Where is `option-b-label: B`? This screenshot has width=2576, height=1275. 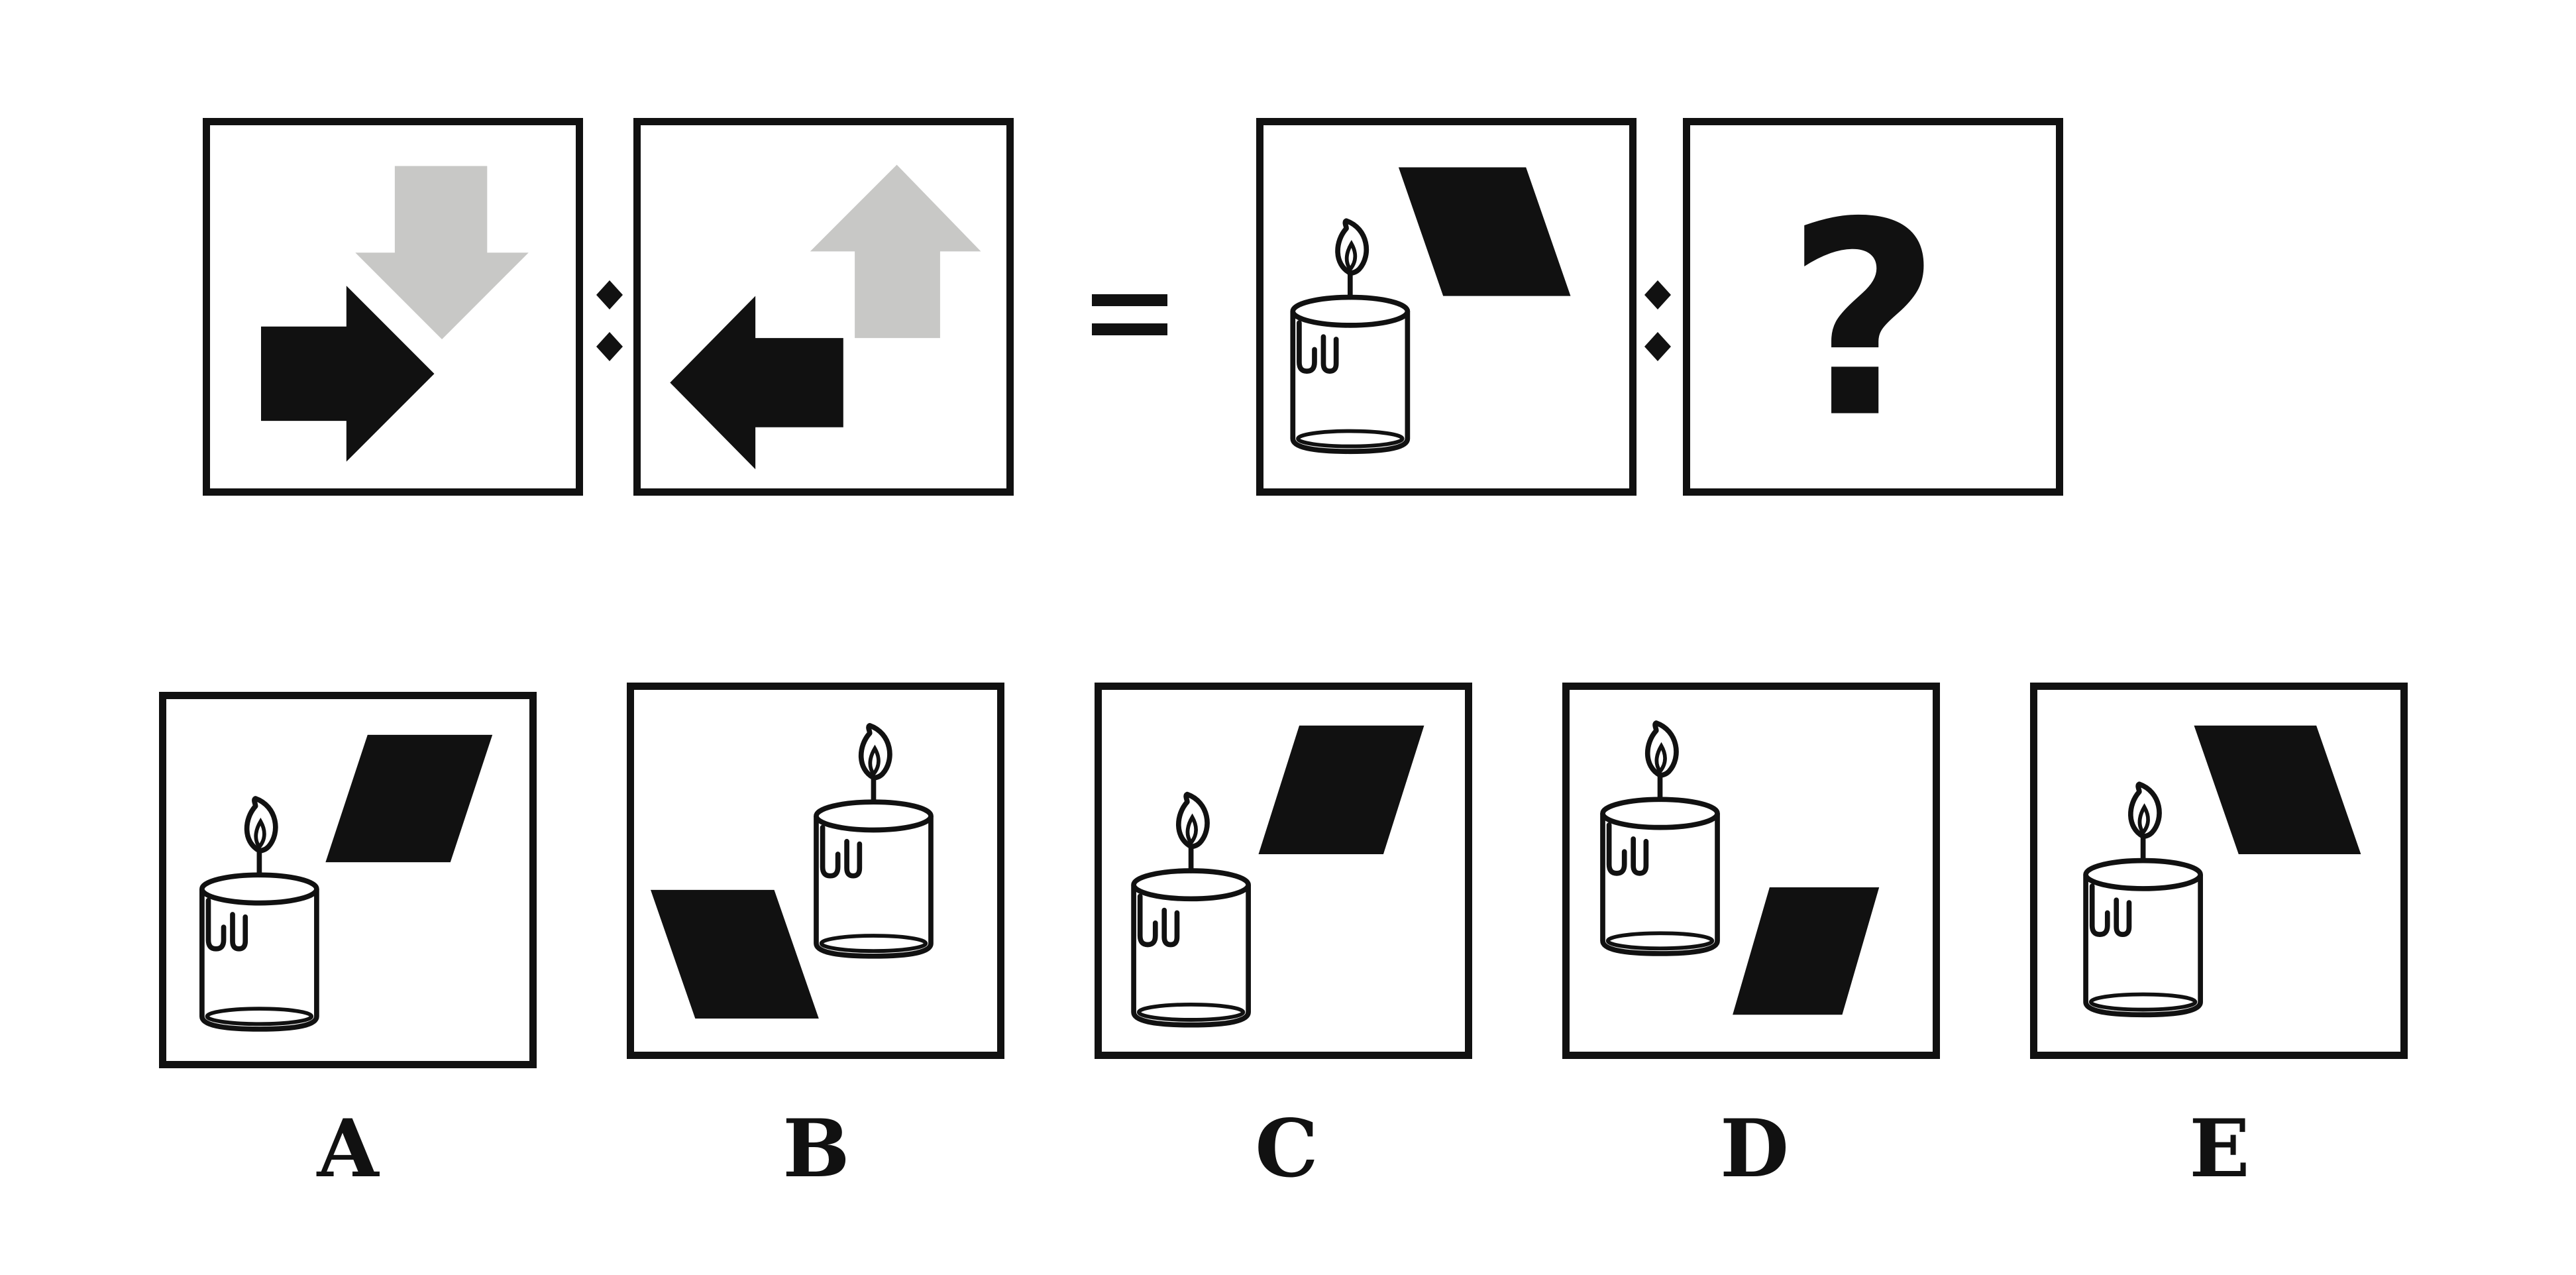 option-b-label: B is located at coordinates (816, 1148).